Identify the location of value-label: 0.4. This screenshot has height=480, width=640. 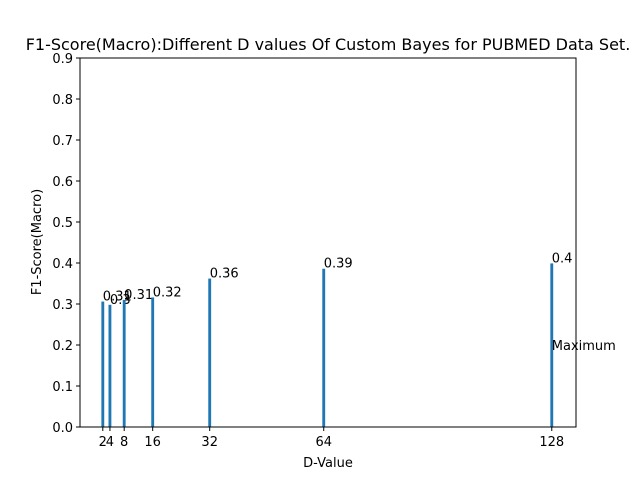
(562, 258).